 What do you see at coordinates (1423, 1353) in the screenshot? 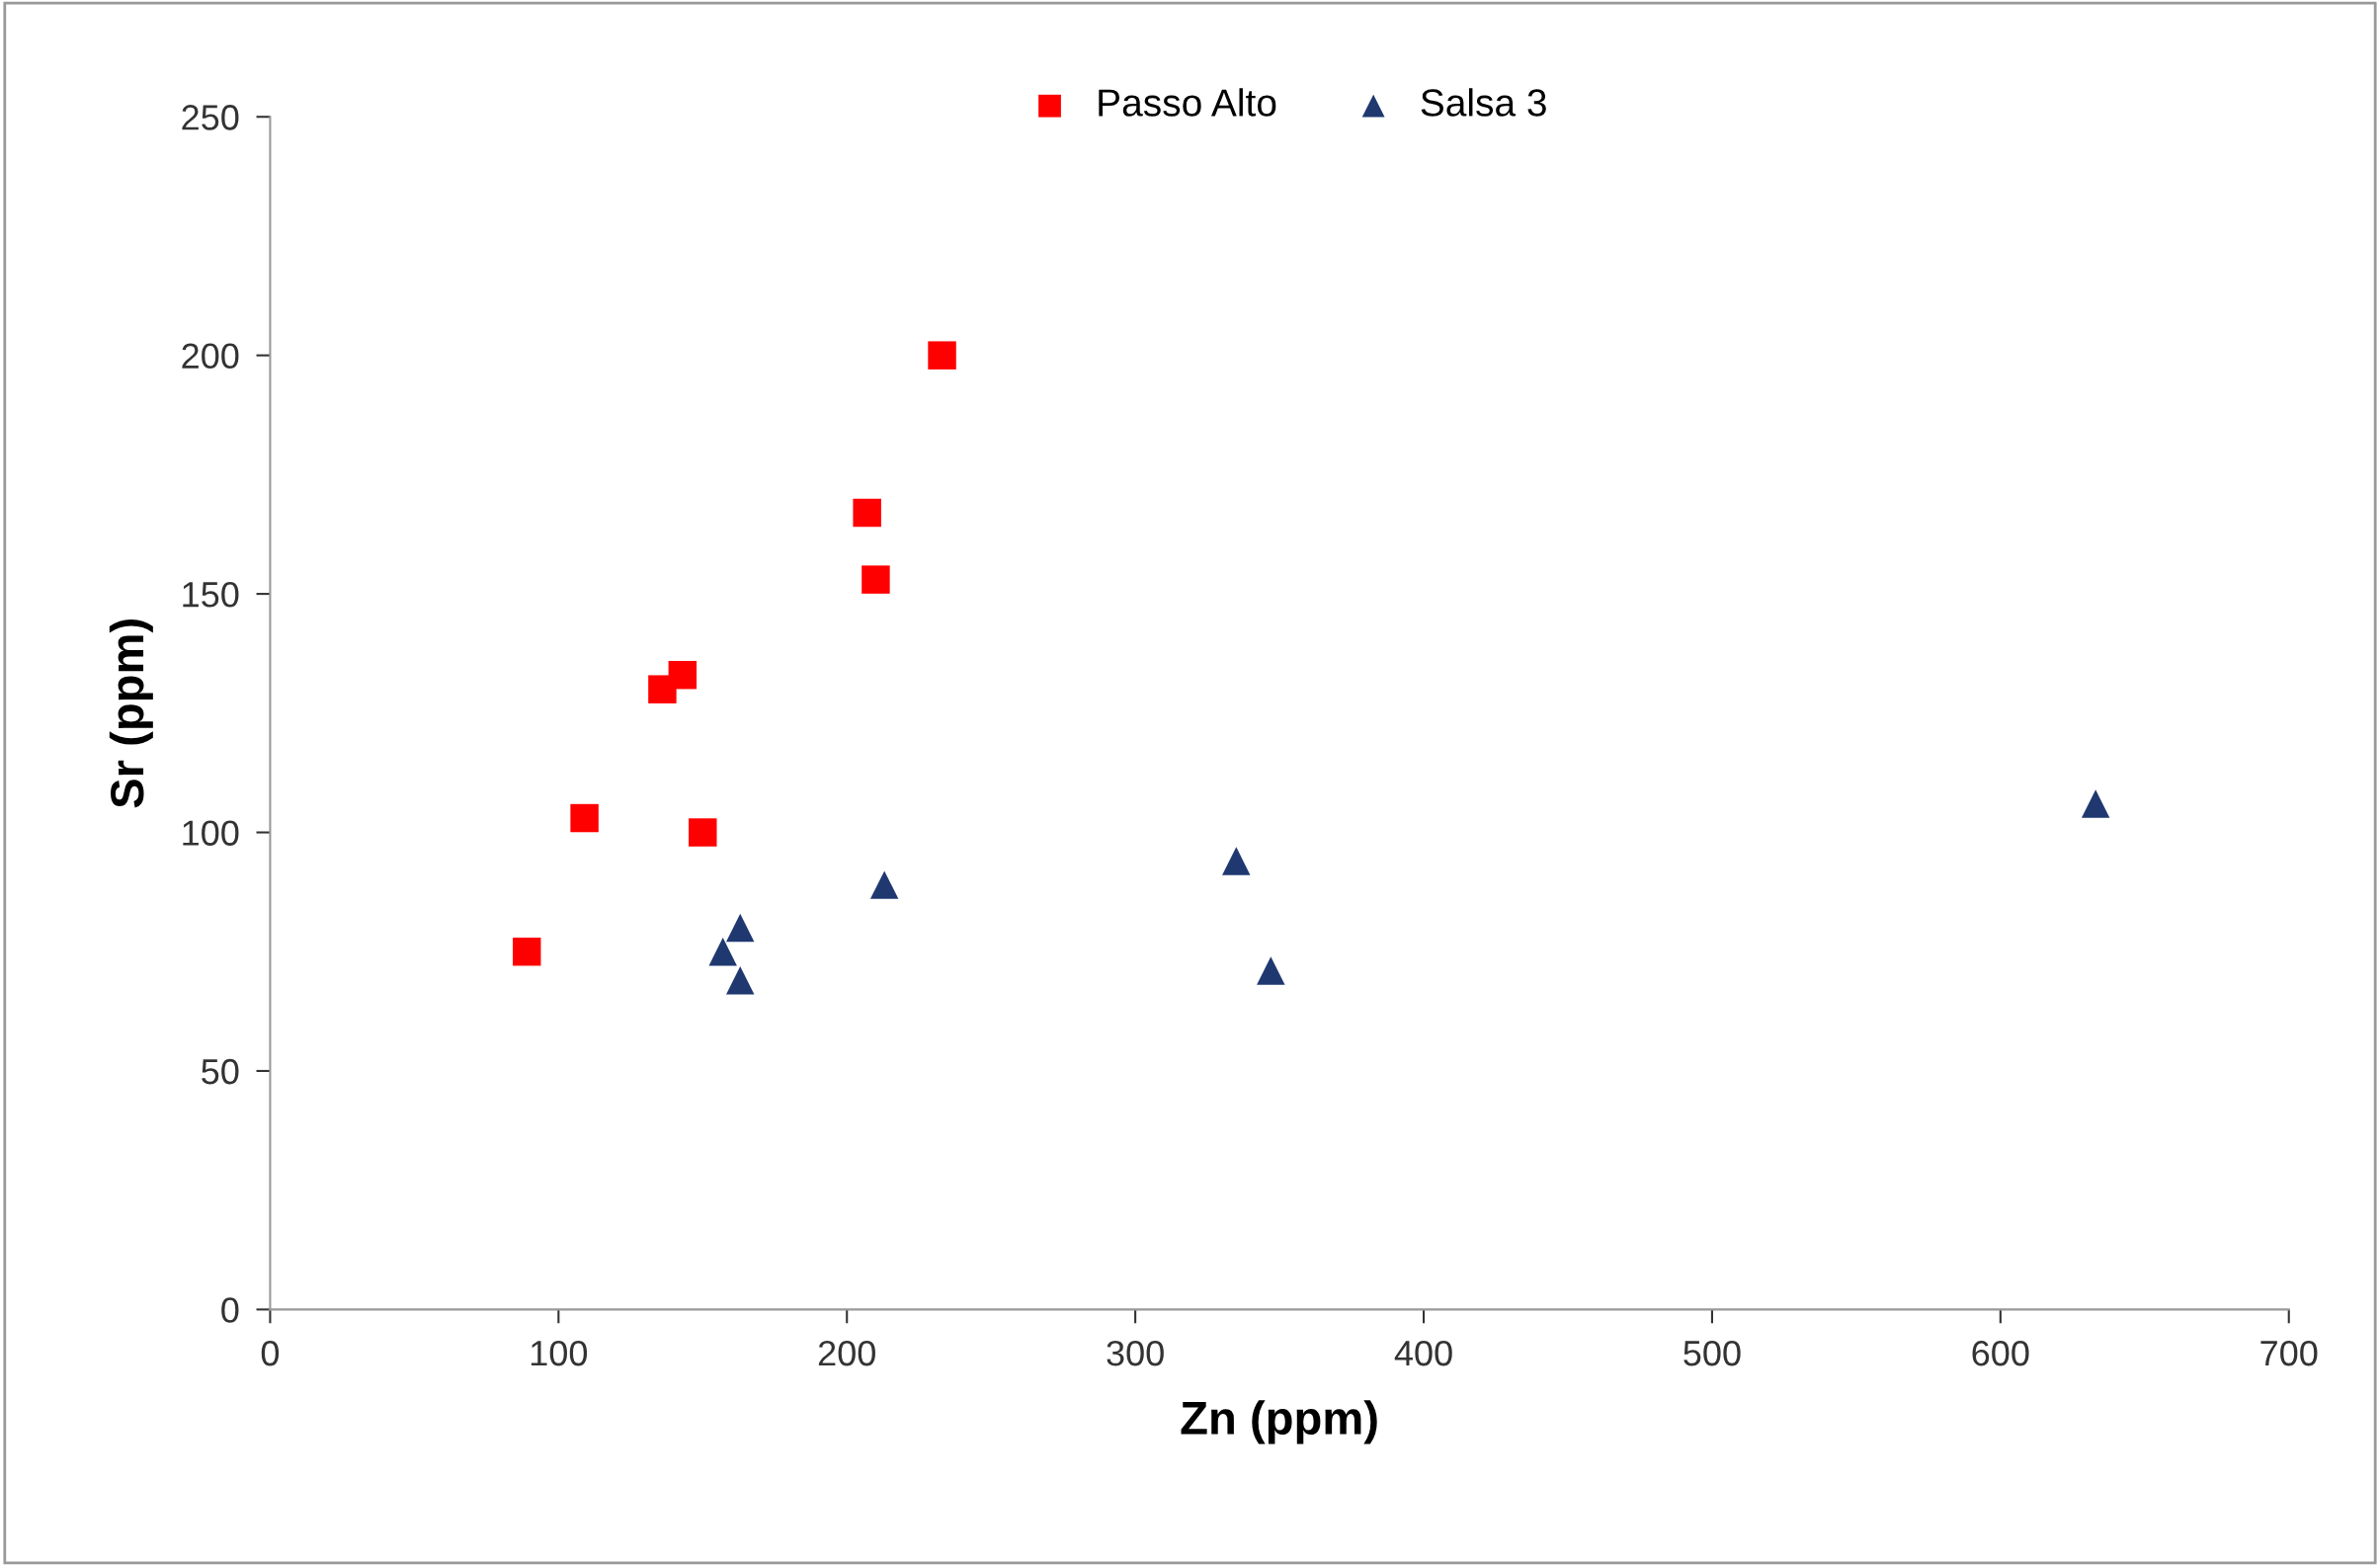
I see `x-tick-label: 400` at bounding box center [1423, 1353].